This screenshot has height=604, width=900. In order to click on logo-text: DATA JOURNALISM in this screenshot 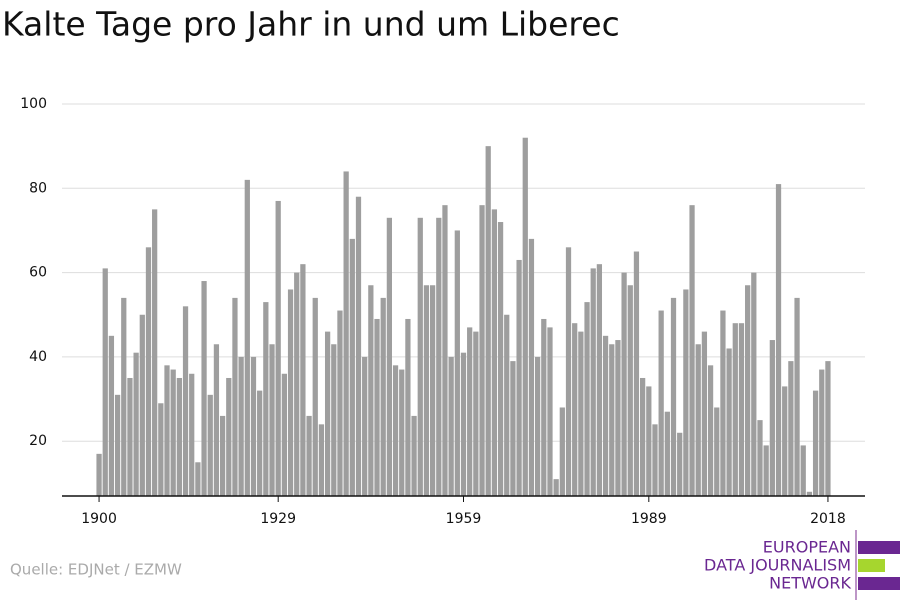, I will do `click(777, 565)`.